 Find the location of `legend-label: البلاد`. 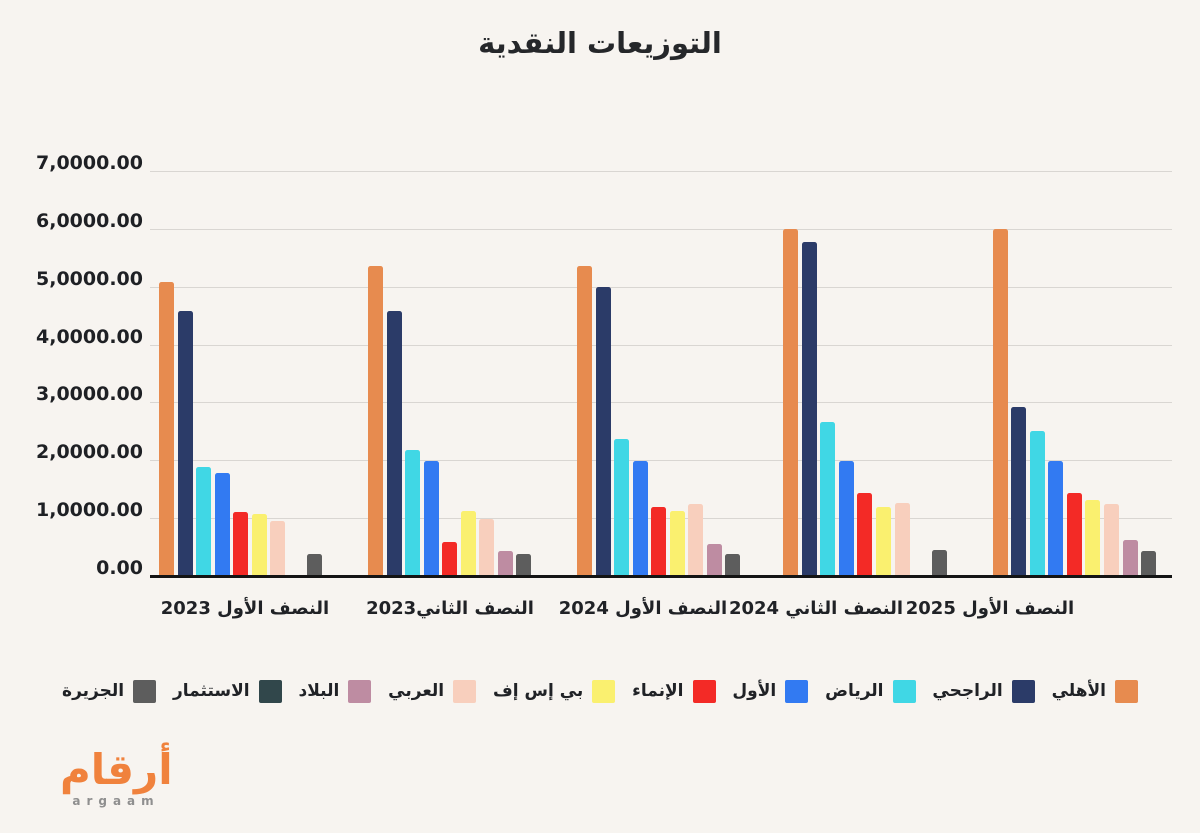

legend-label: البلاد is located at coordinates (319, 691).